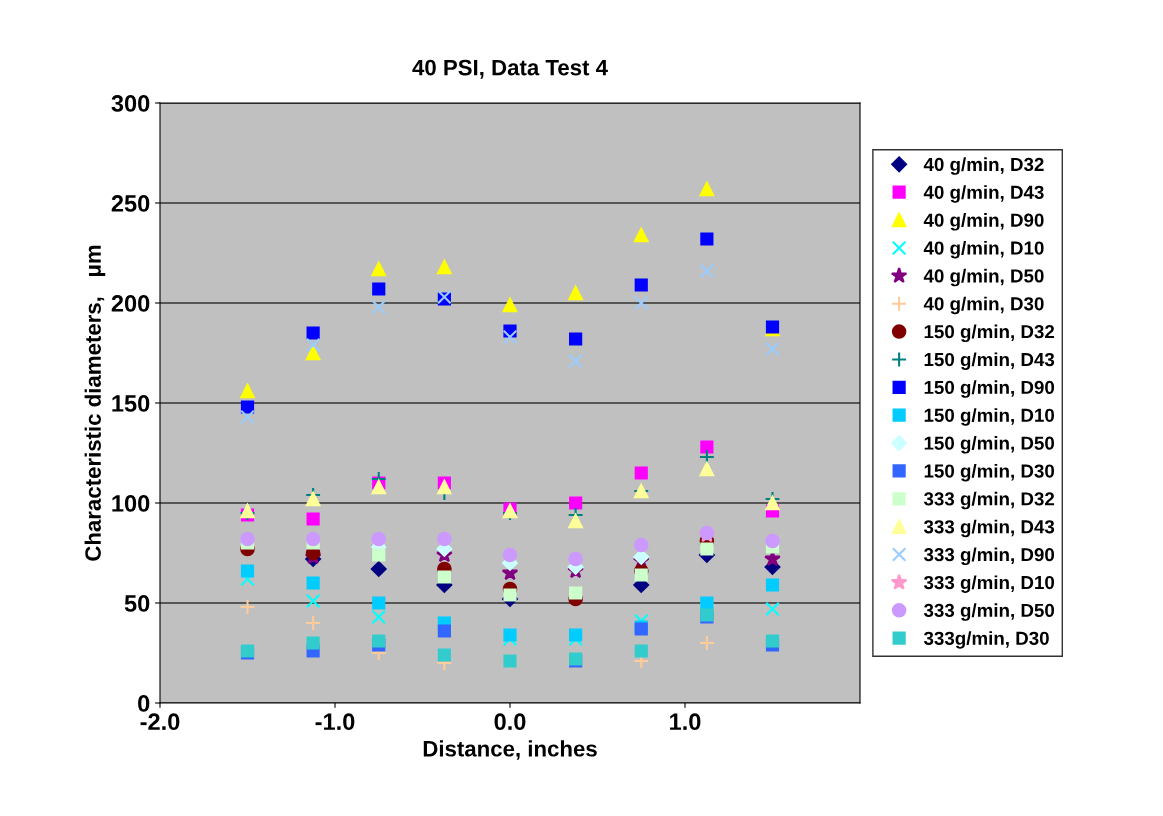  Describe the element at coordinates (989, 500) in the screenshot. I see `legend-label: 333 g/min, D32` at that location.